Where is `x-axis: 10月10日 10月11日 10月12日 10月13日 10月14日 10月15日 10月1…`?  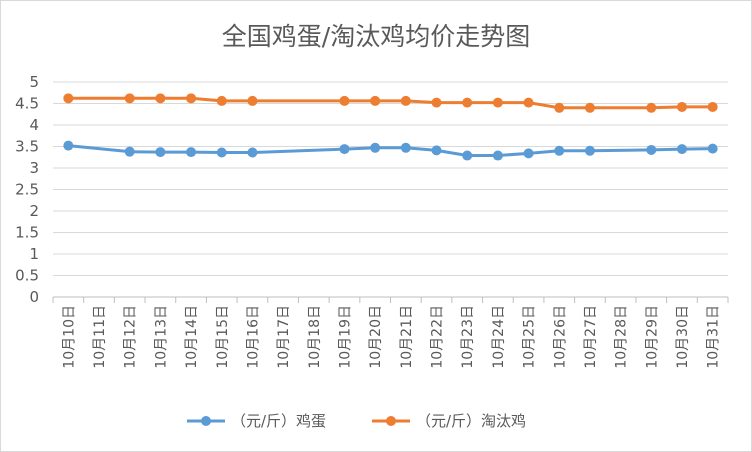 x-axis: 10月10日 10月11日 10月12日 10月13日 10月14日 10月15日 10月1… is located at coordinates (390, 333).